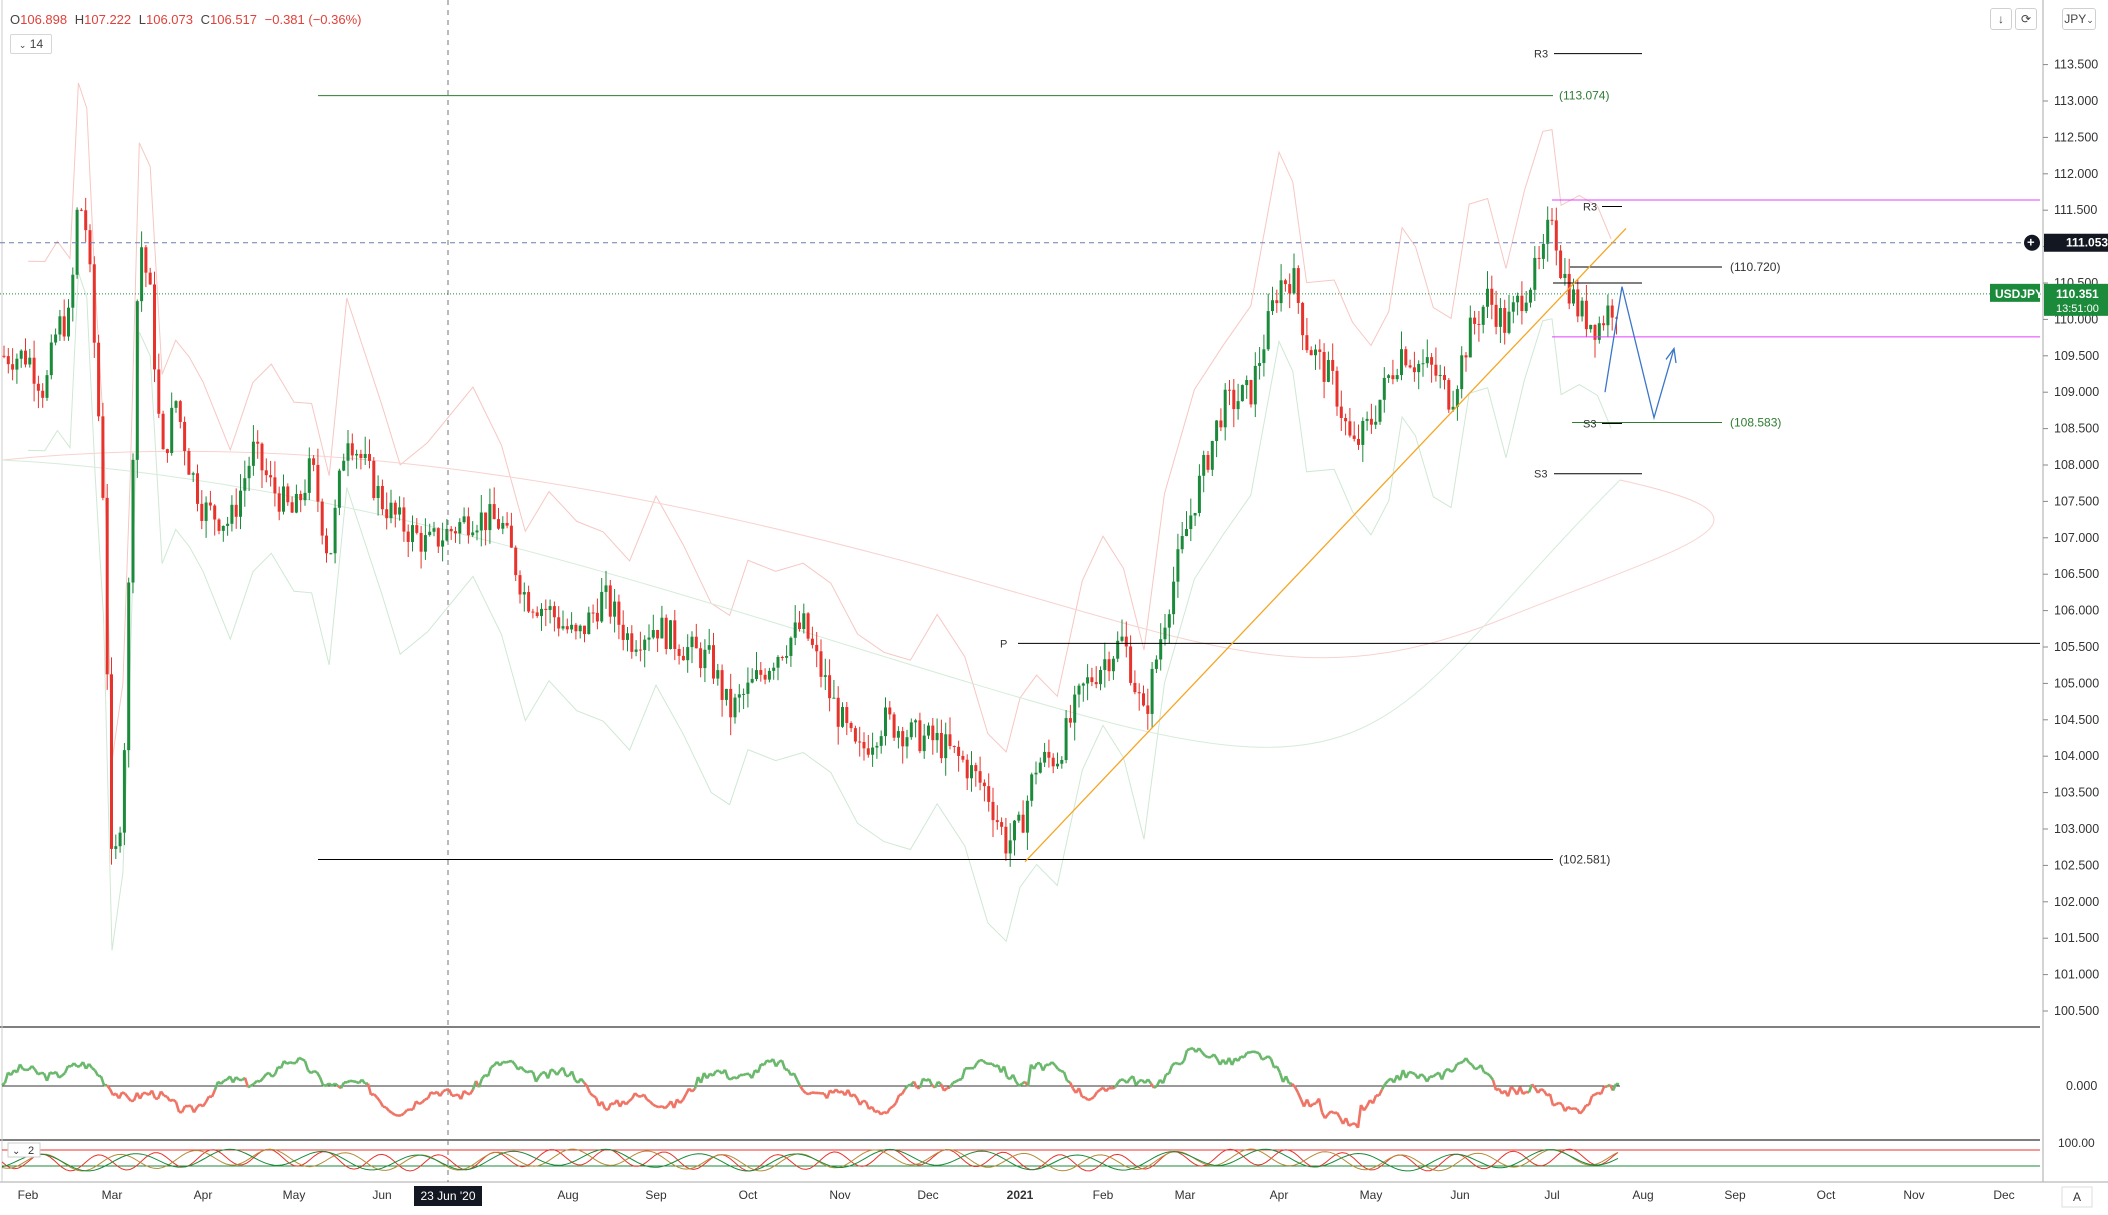  Describe the element at coordinates (2076, 1011) in the screenshot. I see `price-tick-label: 100.500` at that location.